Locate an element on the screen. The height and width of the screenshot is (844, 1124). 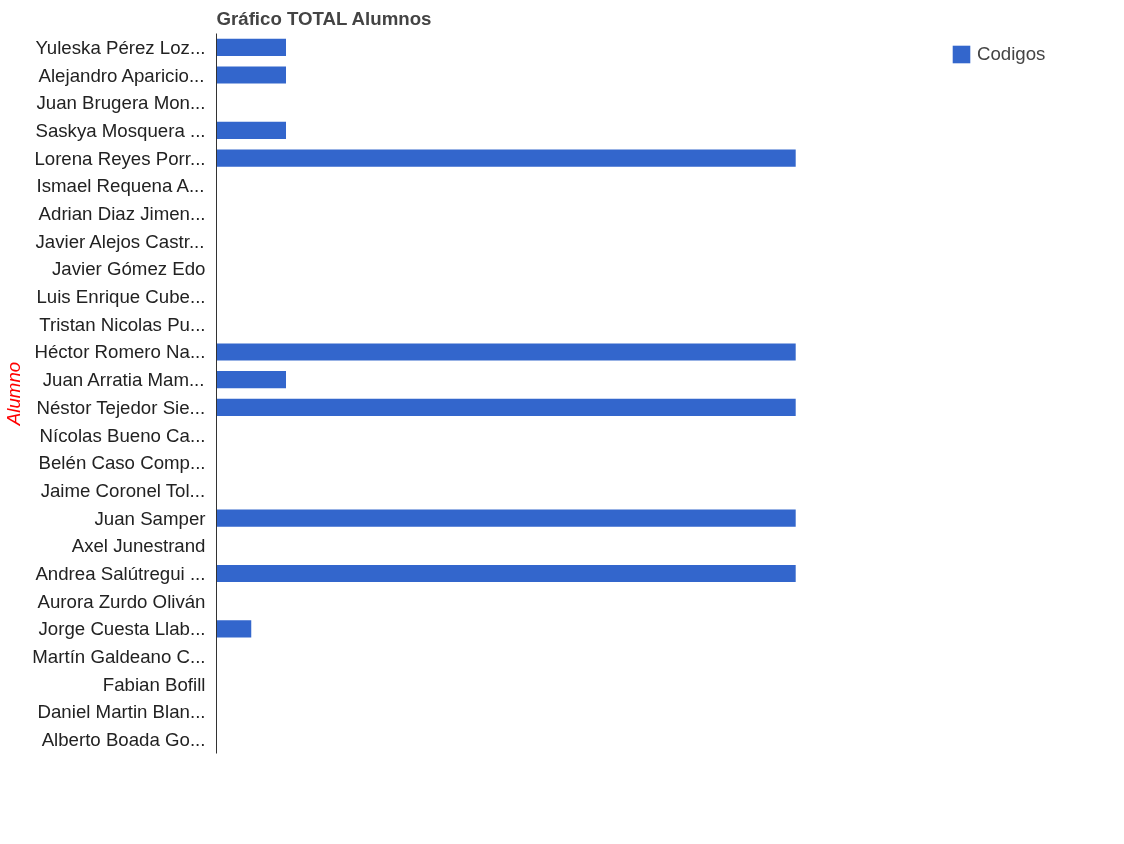
legend-label: Codigos is located at coordinates (1011, 54).